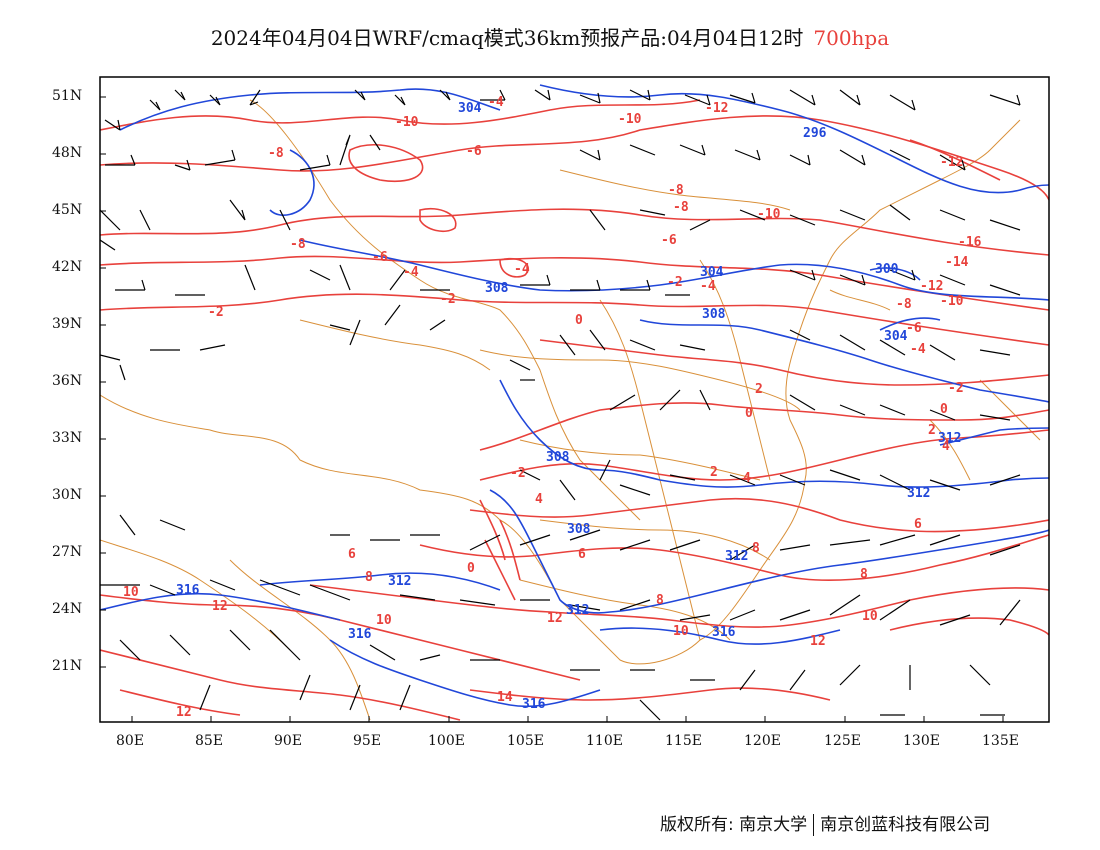 This screenshot has height=850, width=1100. Describe the element at coordinates (67, 210) in the screenshot. I see `lat-label: 45N` at that location.